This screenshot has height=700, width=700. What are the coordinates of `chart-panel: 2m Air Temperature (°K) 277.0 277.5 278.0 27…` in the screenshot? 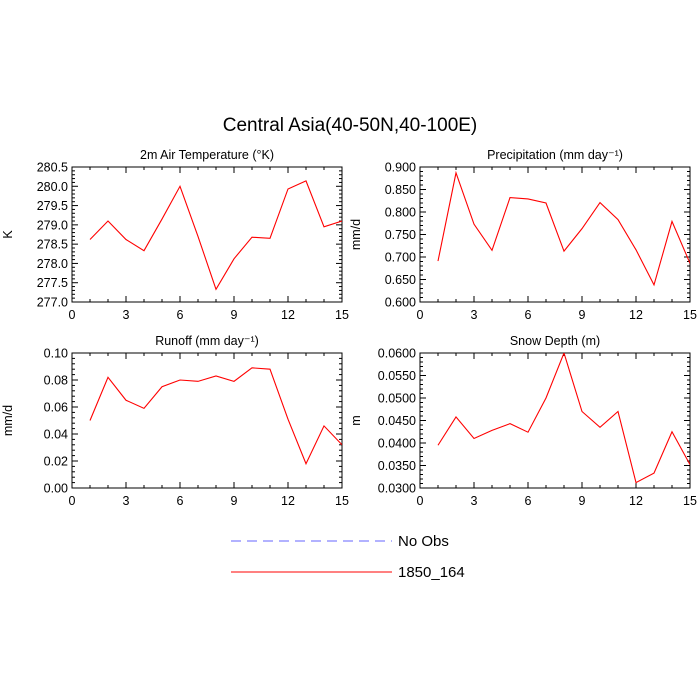 It's located at (175, 235).